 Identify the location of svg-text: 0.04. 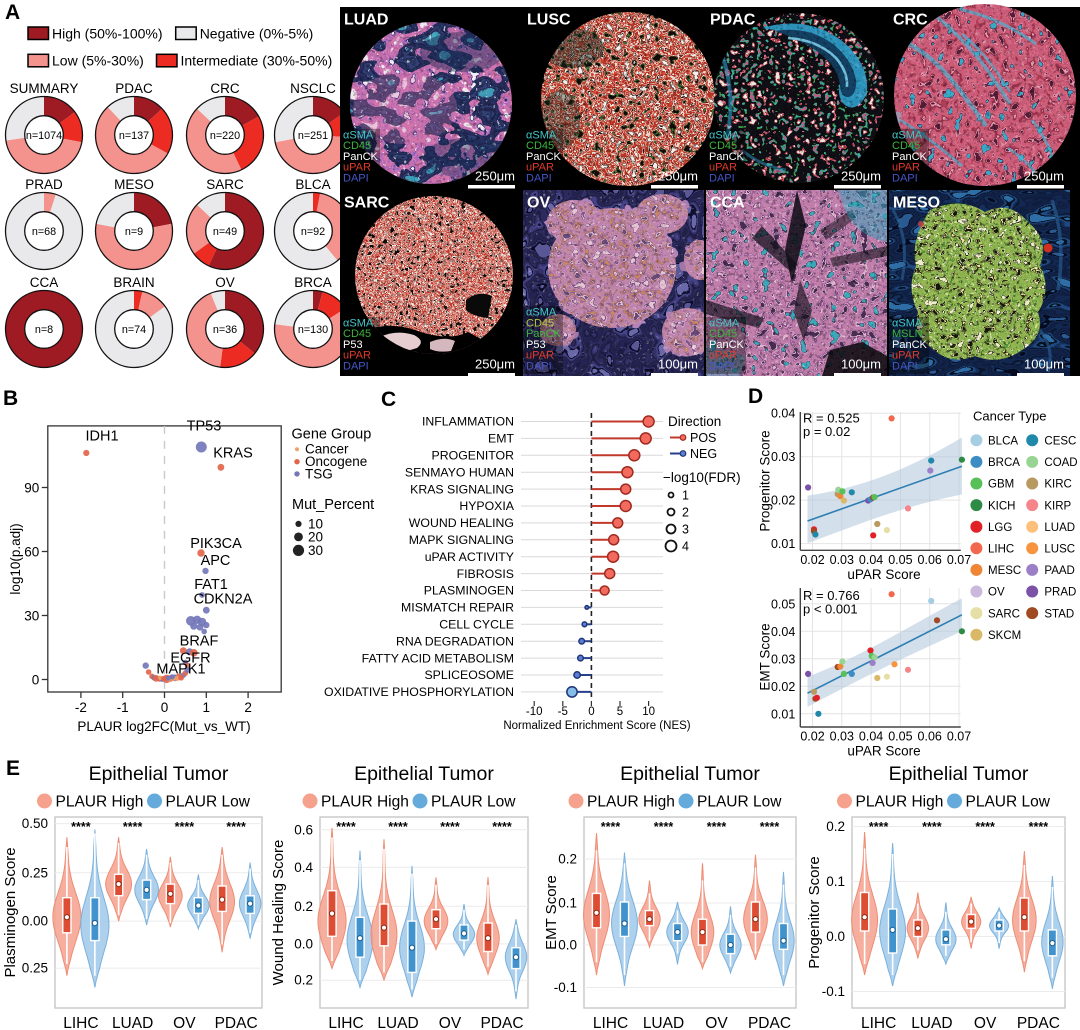
(871, 737).